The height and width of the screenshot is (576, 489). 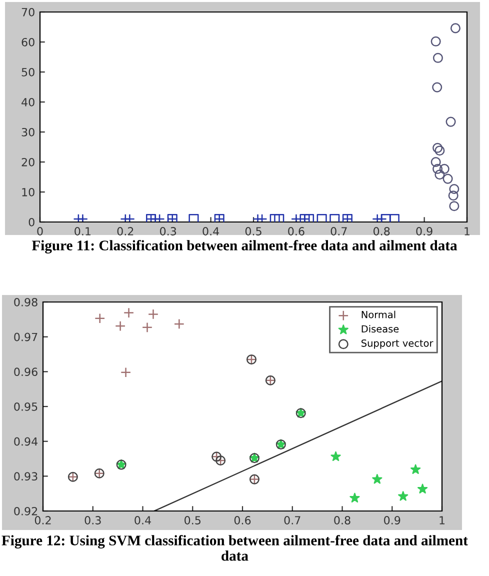 What do you see at coordinates (26, 441) in the screenshot?
I see `y-tick-label: 0.94` at bounding box center [26, 441].